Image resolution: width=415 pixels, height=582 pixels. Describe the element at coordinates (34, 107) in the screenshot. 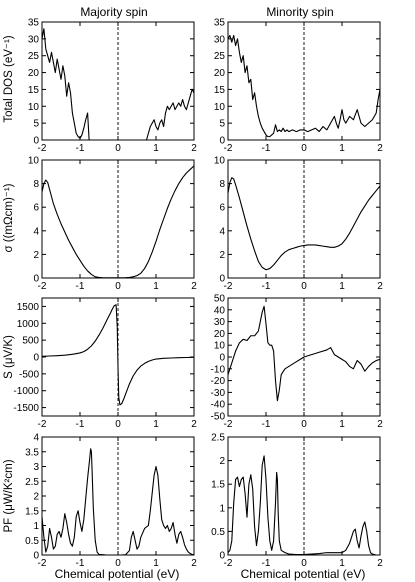

I see `majority-dos-ytick-label: 10` at that location.